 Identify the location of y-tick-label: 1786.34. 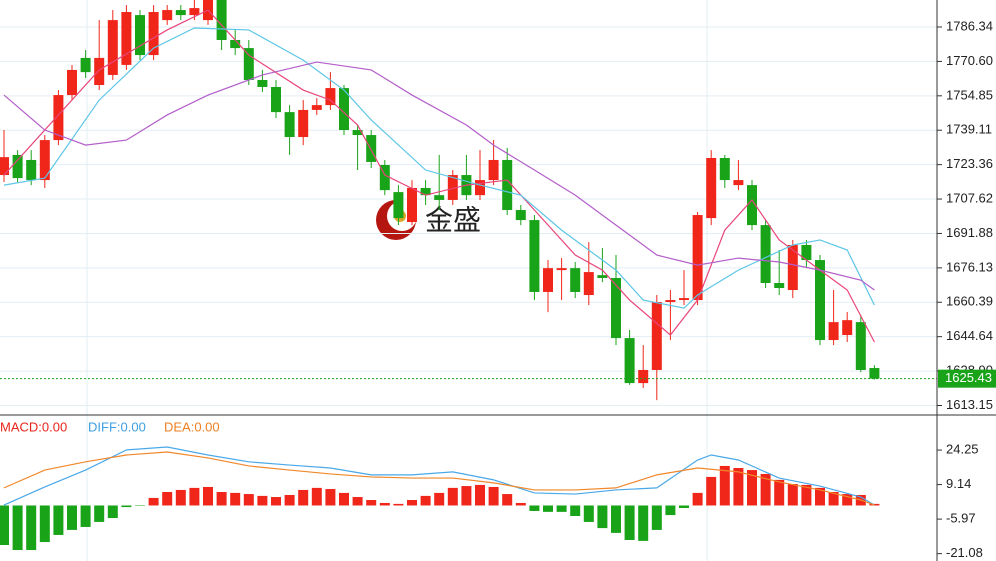
(969, 25).